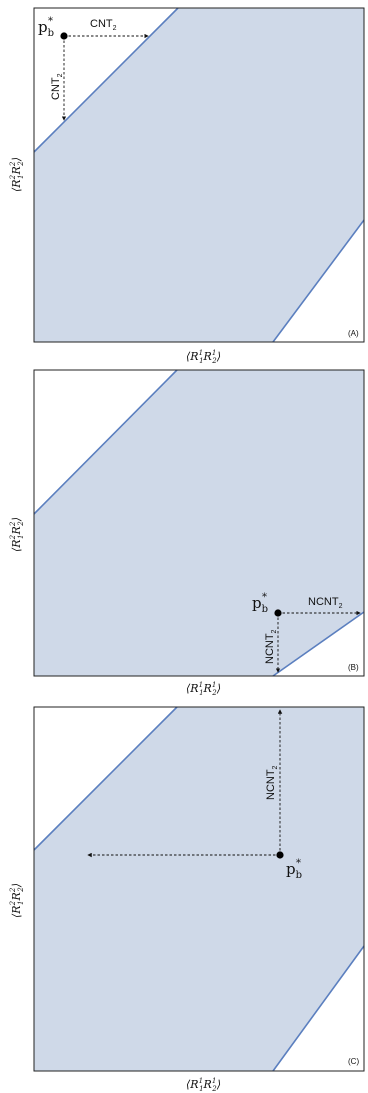 Image resolution: width=368 pixels, height=1093 pixels. Describe the element at coordinates (57, 86) in the screenshot. I see `v-arrow-label: CNT2` at that location.